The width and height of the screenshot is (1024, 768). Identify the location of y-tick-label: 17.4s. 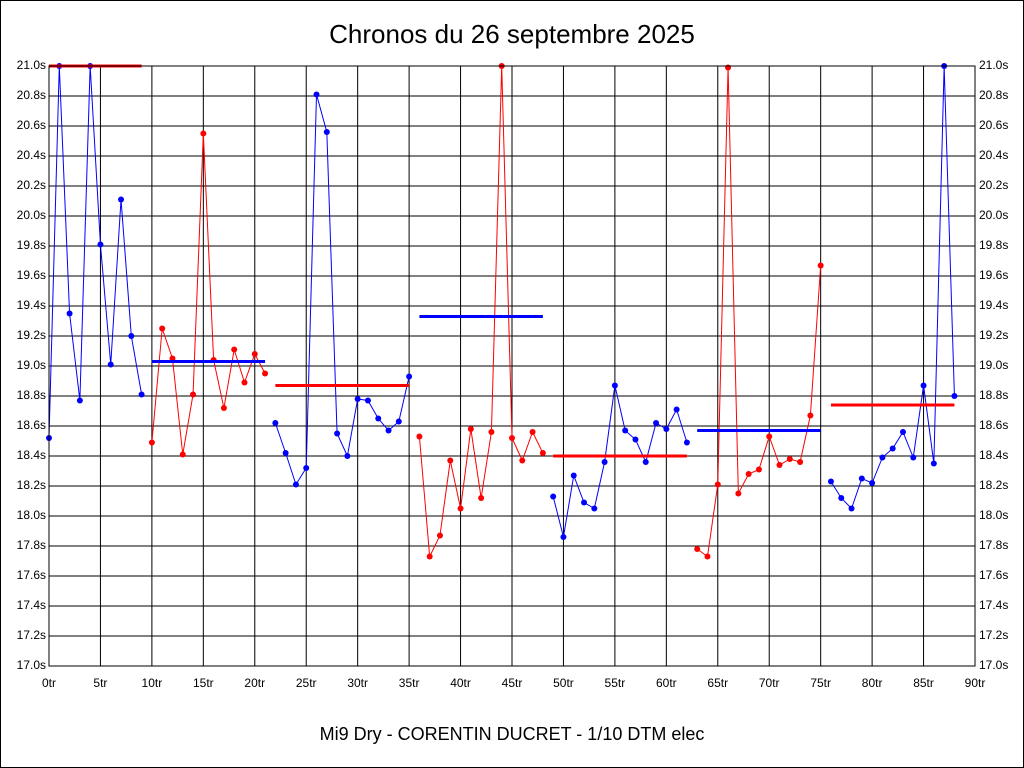
(31, 605).